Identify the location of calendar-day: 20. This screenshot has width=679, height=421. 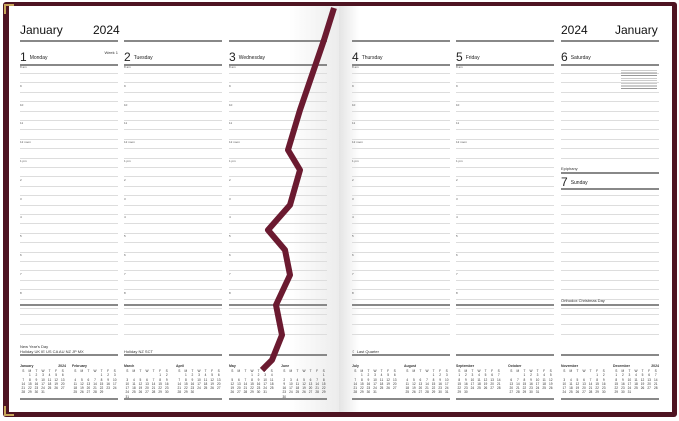
(239, 388).